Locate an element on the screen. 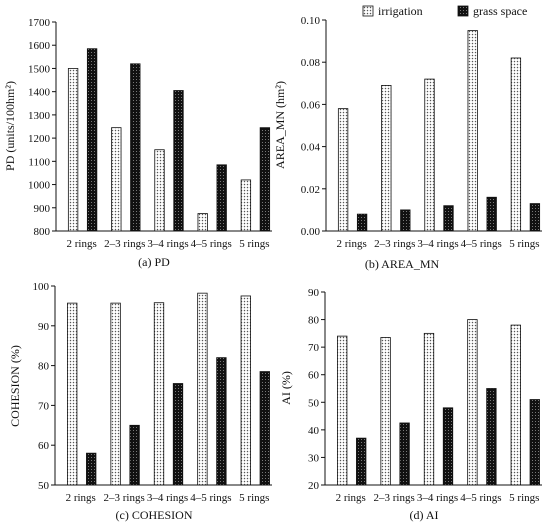 Image resolution: width=550 pixels, height=528 pixels. legend-grass-swatch is located at coordinates (463, 11).